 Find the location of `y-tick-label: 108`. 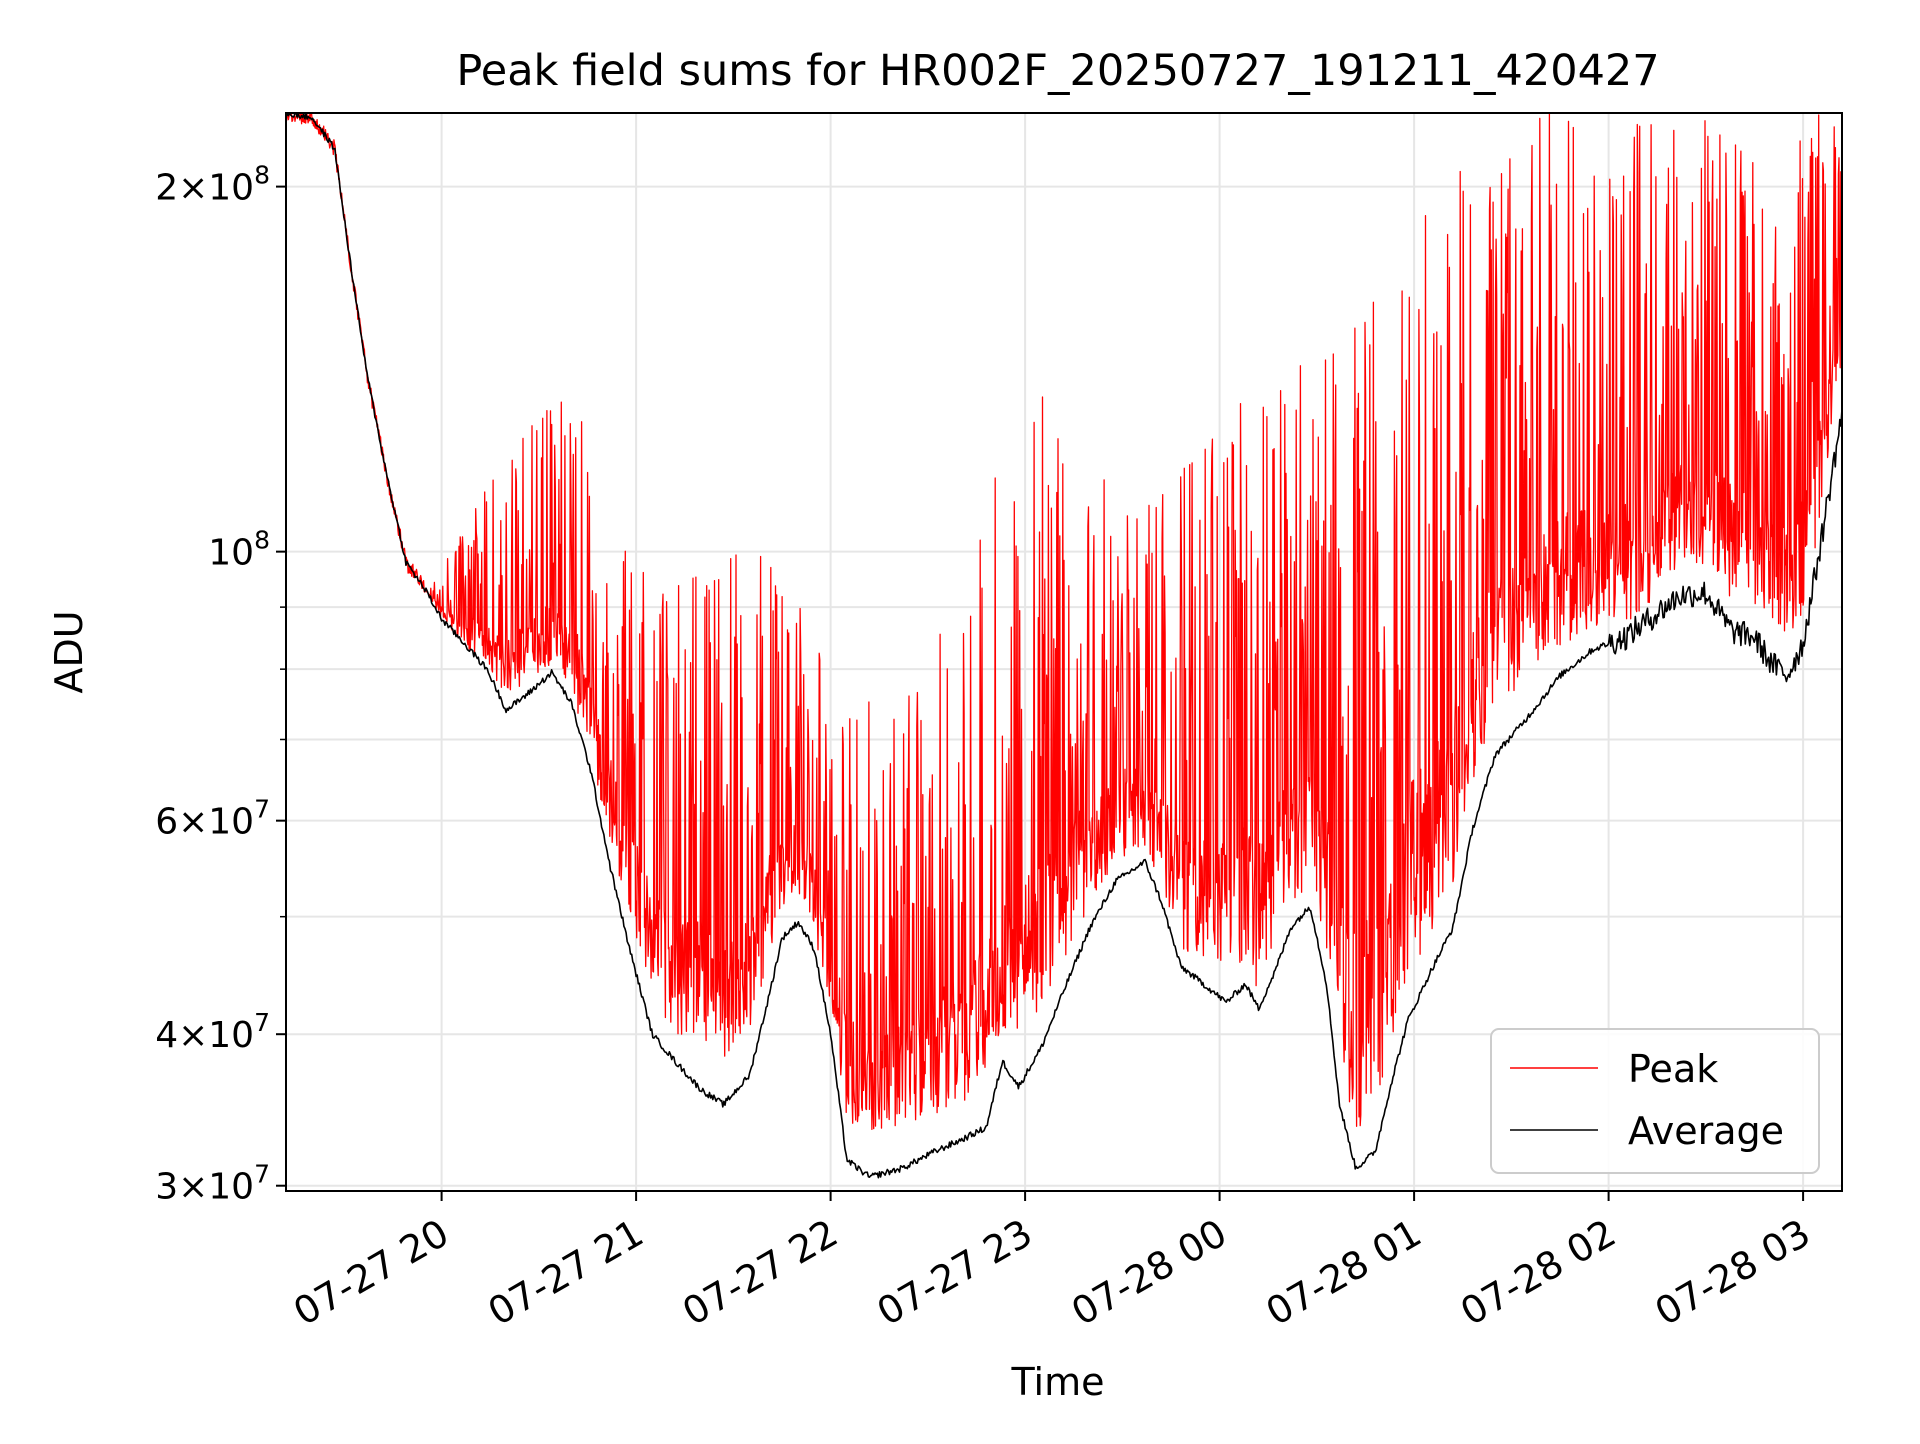

y-tick-label: 108 is located at coordinates (239, 550).